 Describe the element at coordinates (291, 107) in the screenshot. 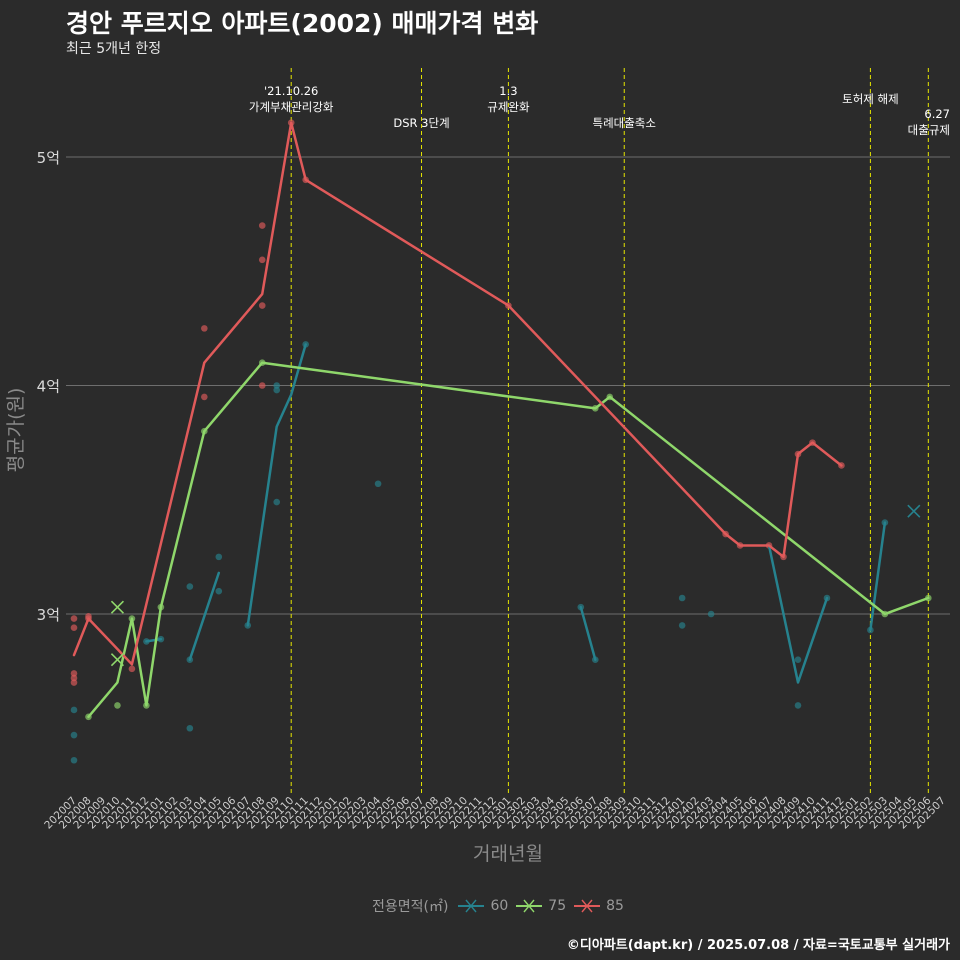

I see `annotation-label: 가계부채관리강화` at that location.